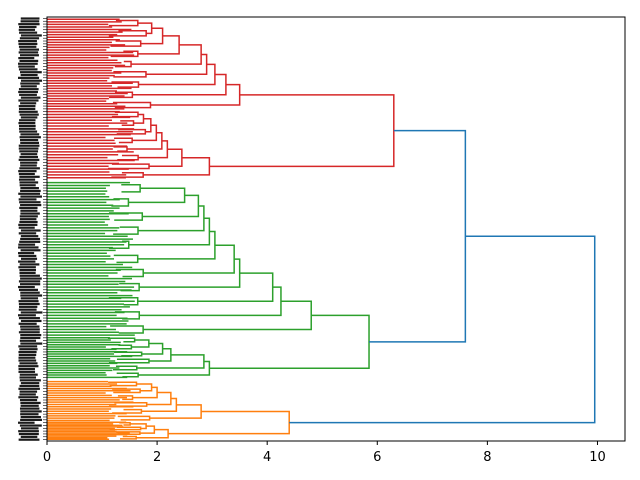 This screenshot has height=480, width=640. Describe the element at coordinates (47, 457) in the screenshot. I see `x-tick-label: 0` at that location.